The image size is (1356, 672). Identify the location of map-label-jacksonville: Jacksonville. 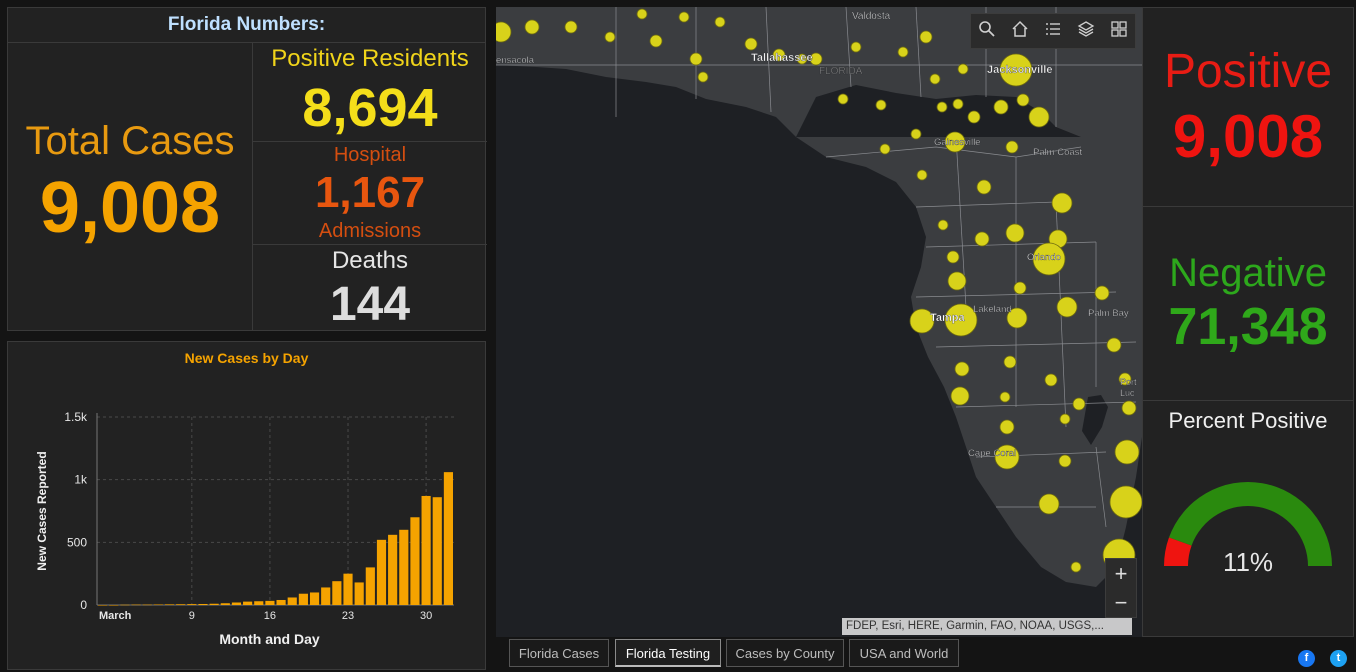
(1019, 70).